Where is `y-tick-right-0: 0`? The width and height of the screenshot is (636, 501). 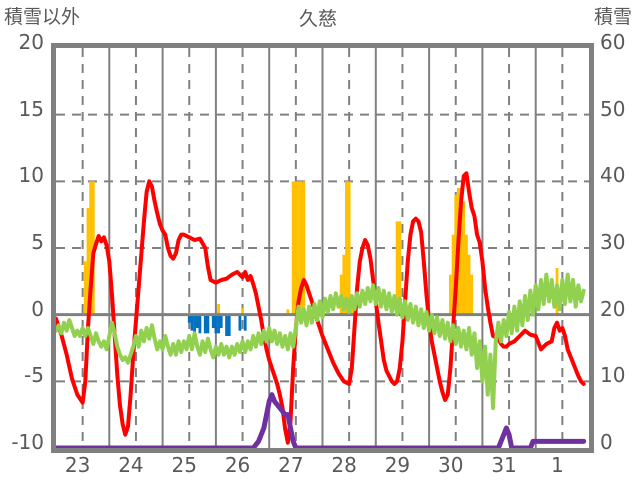 y-tick-right-0: 0 is located at coordinates (606, 442).